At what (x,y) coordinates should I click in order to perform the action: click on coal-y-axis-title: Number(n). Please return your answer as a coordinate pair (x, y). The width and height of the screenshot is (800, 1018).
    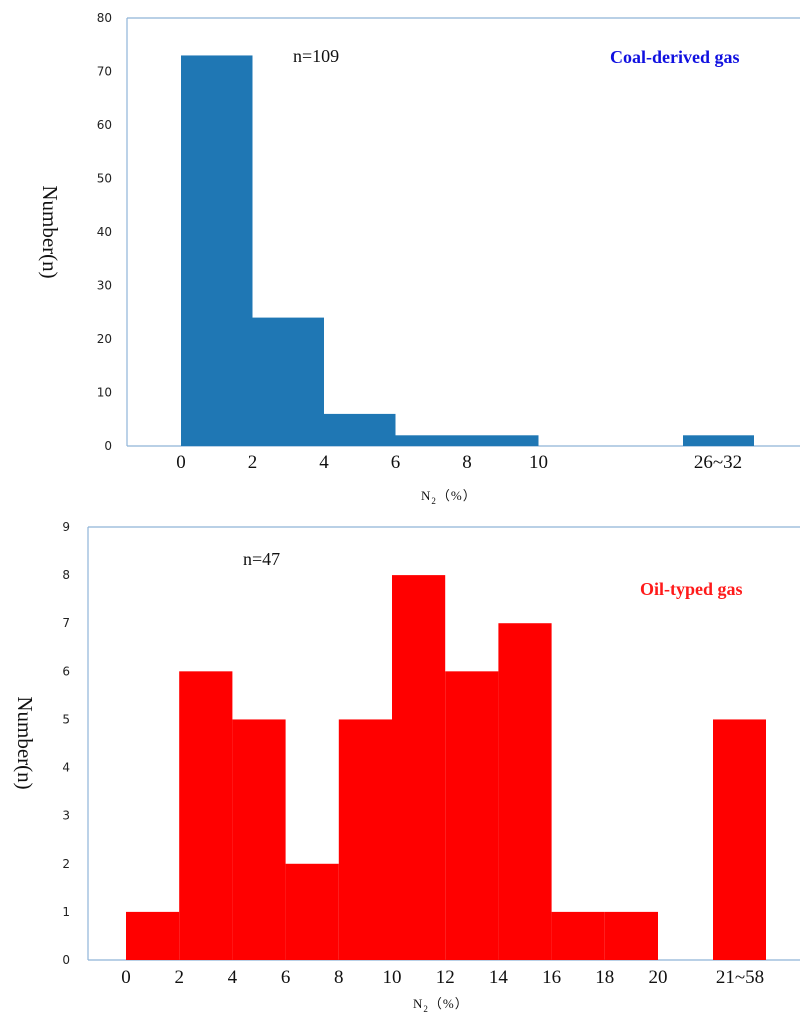
    Looking at the image, I should click on (50, 231).